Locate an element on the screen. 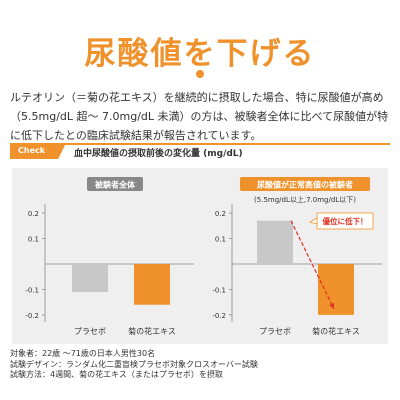 The image size is (400, 400). check-tag: Check is located at coordinates (38, 151).